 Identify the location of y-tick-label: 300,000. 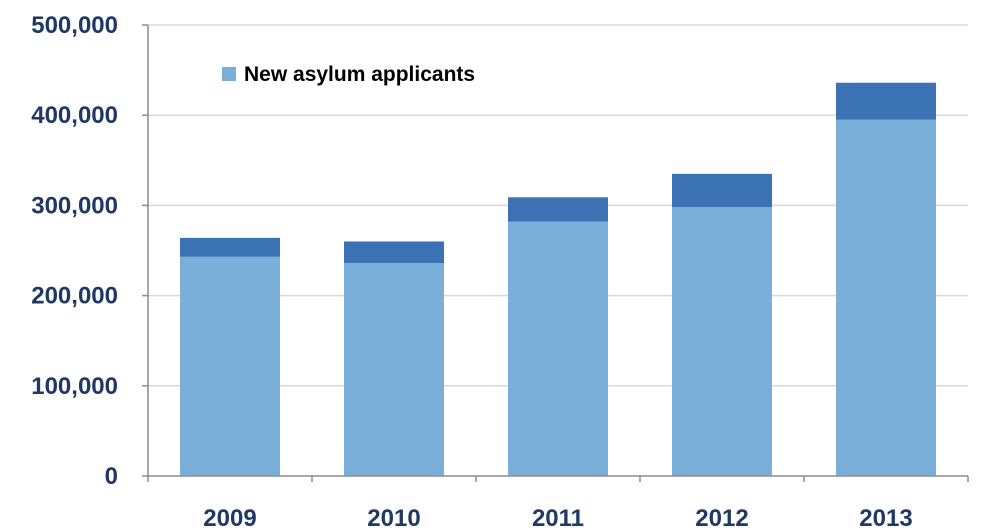
(74, 205).